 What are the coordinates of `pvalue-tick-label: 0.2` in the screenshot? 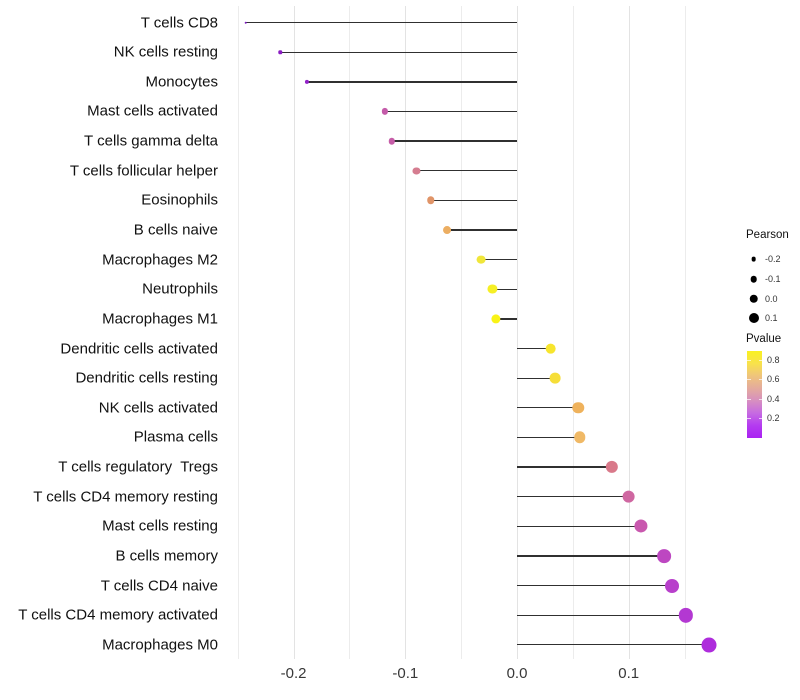 It's located at (773, 417).